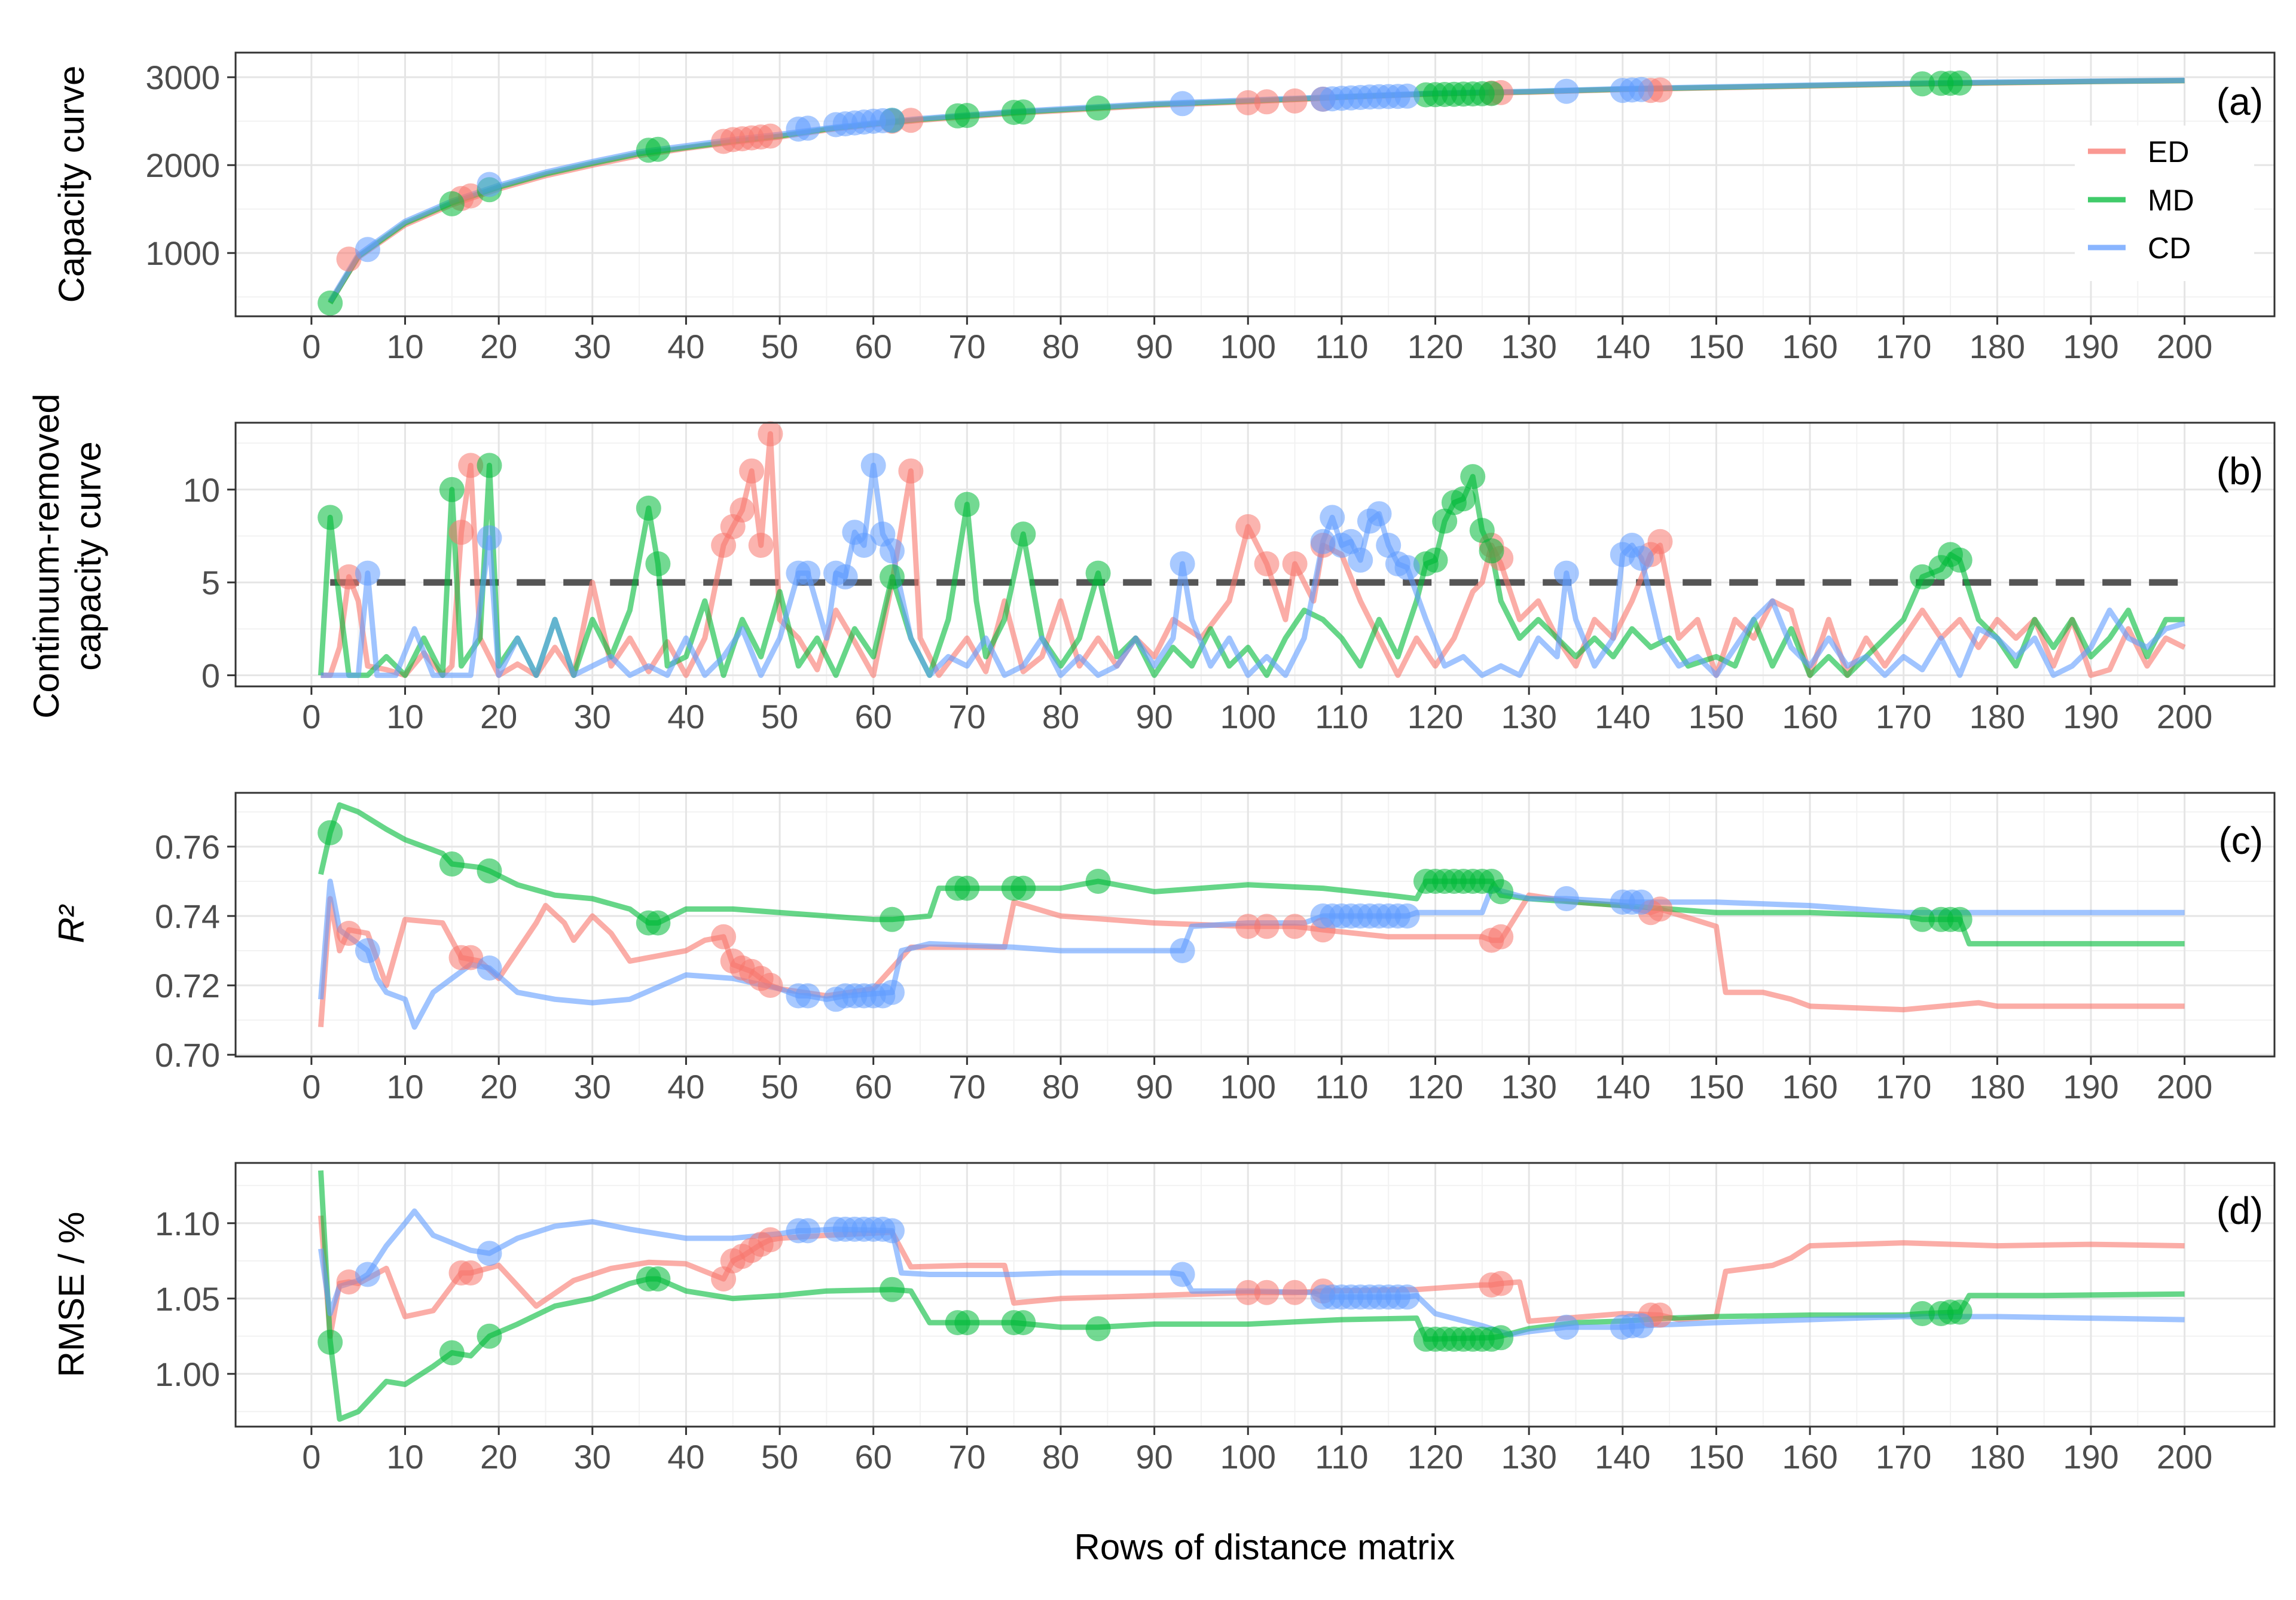 The height and width of the screenshot is (1600, 2296). What do you see at coordinates (1622, 717) in the screenshot?
I see `x-tick-label: 140` at bounding box center [1622, 717].